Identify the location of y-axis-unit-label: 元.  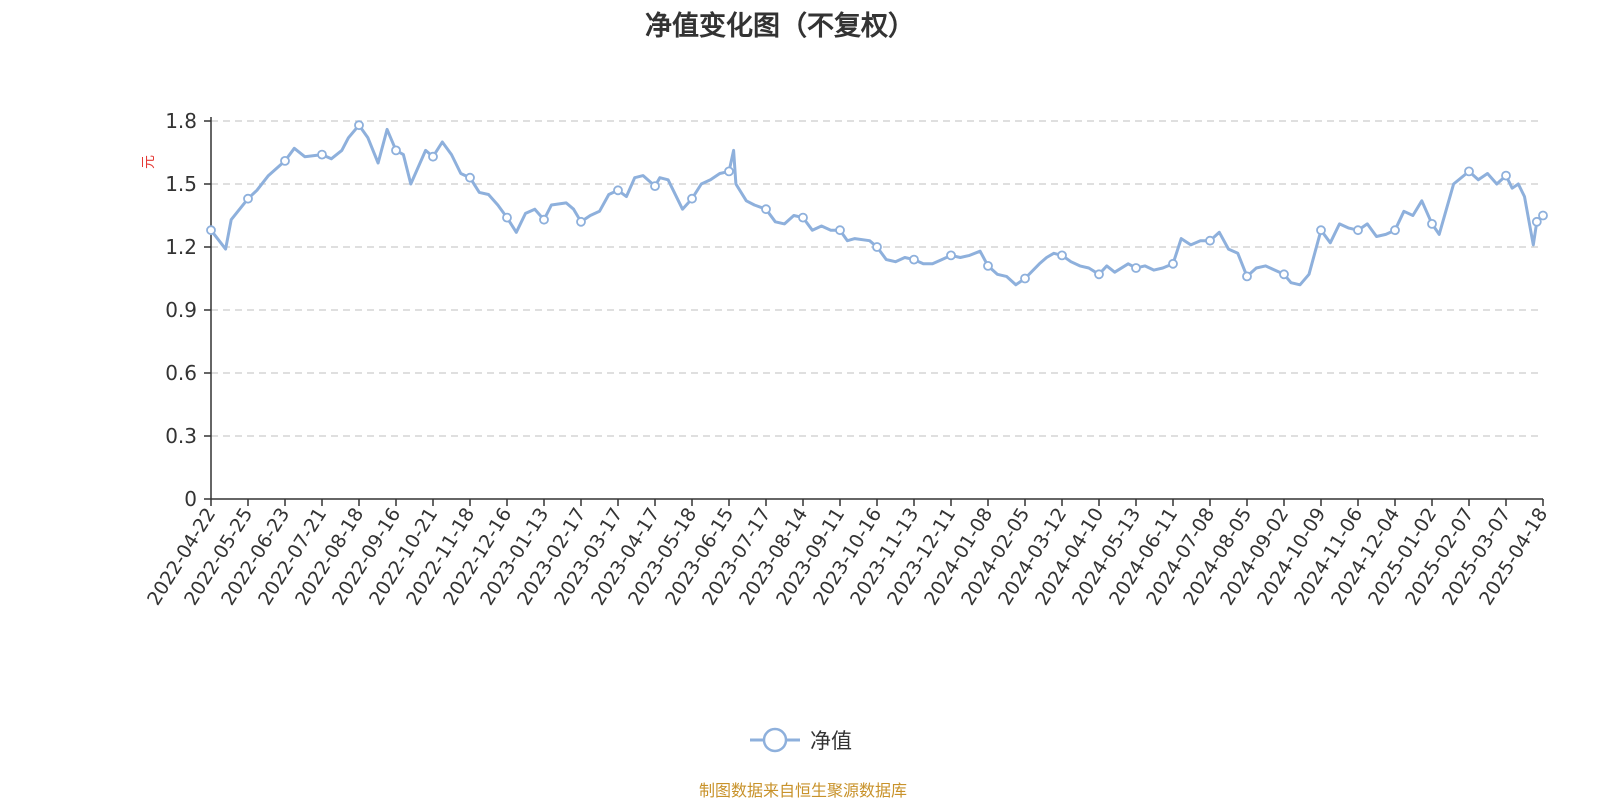
(149, 162).